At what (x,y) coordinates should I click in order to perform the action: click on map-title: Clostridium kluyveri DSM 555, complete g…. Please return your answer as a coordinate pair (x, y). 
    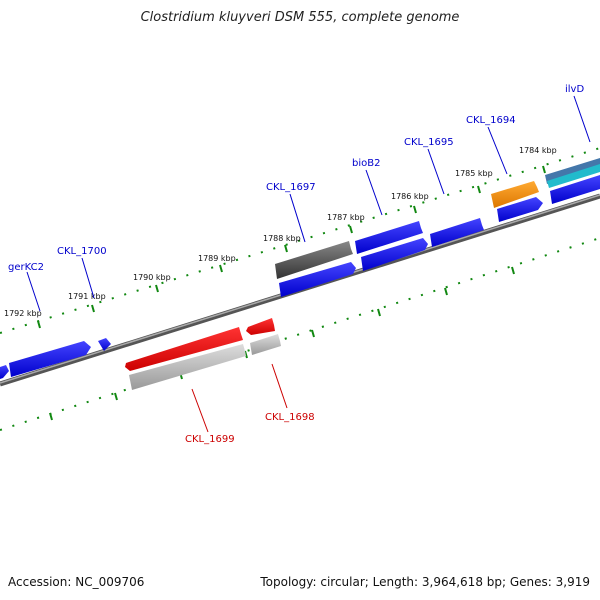
    Looking at the image, I should click on (300, 17).